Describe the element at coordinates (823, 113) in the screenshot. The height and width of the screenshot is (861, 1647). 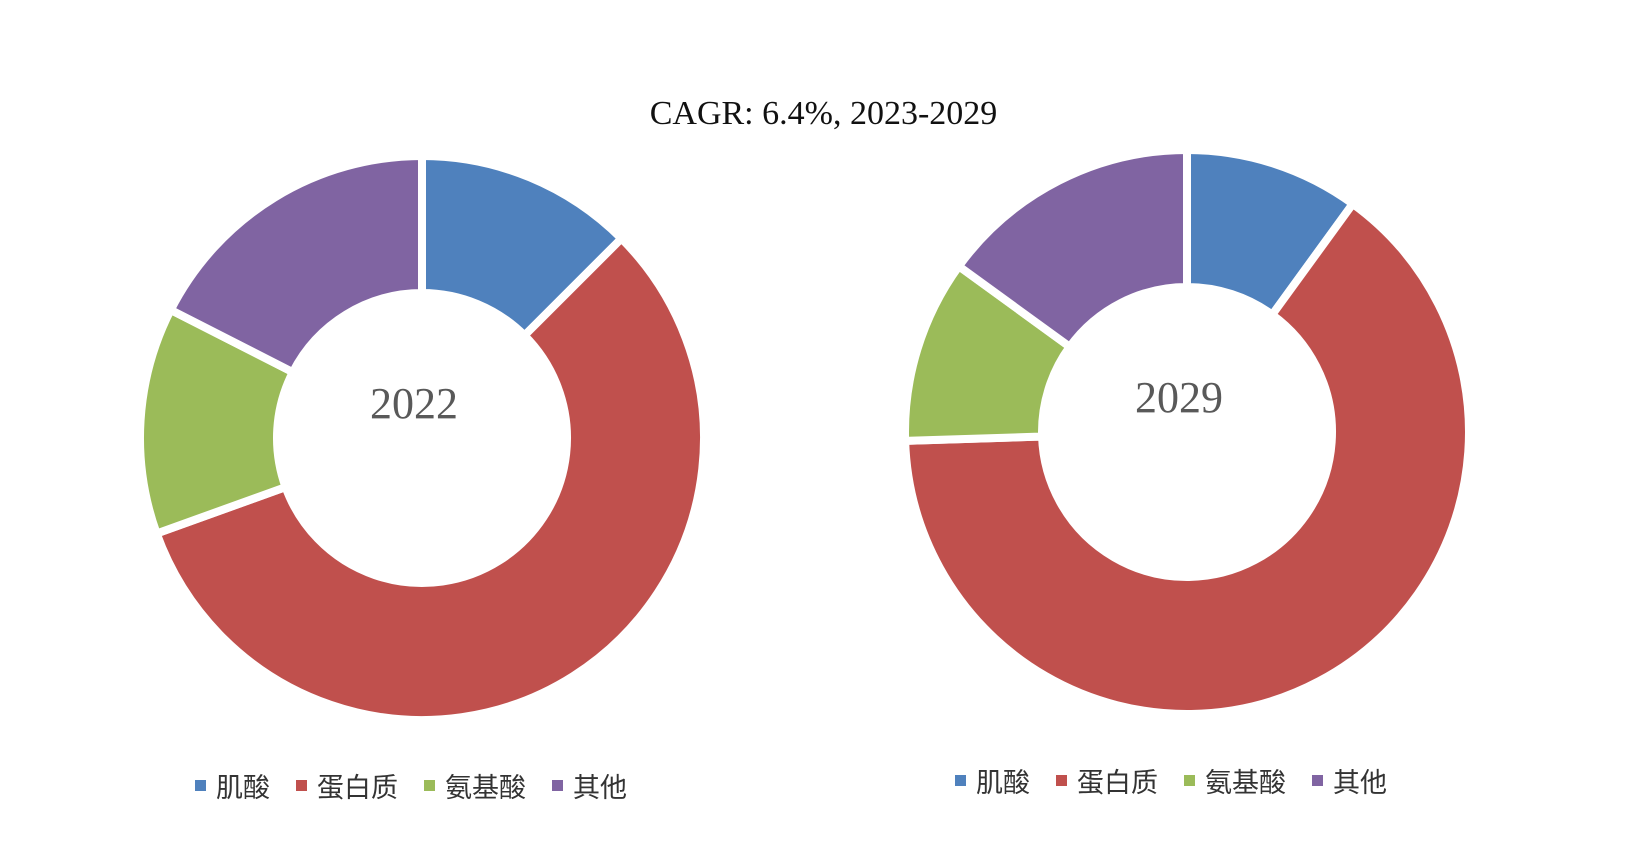
I see `chart-title: CAGR: 6.4%, 2023-2029` at that location.